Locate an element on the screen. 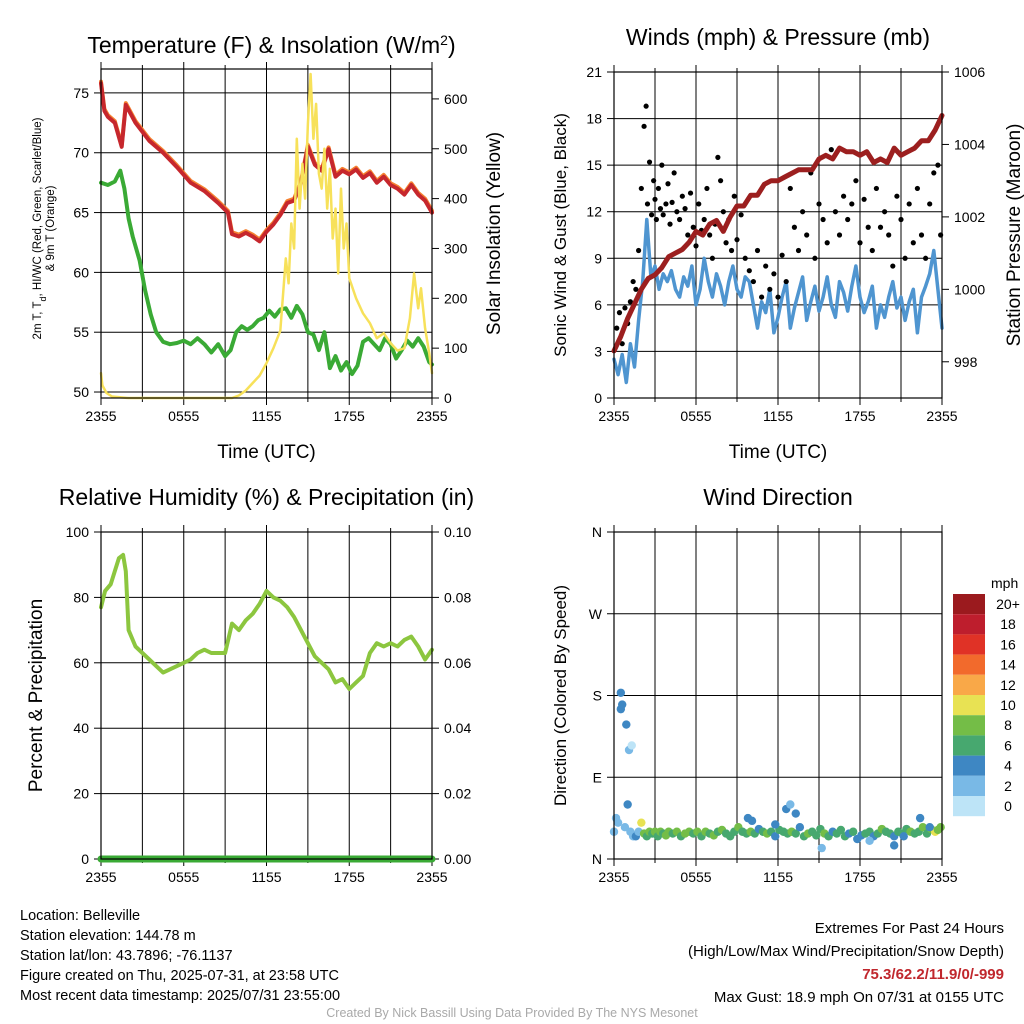  direction-xtick-label: 1755 is located at coordinates (859, 877).